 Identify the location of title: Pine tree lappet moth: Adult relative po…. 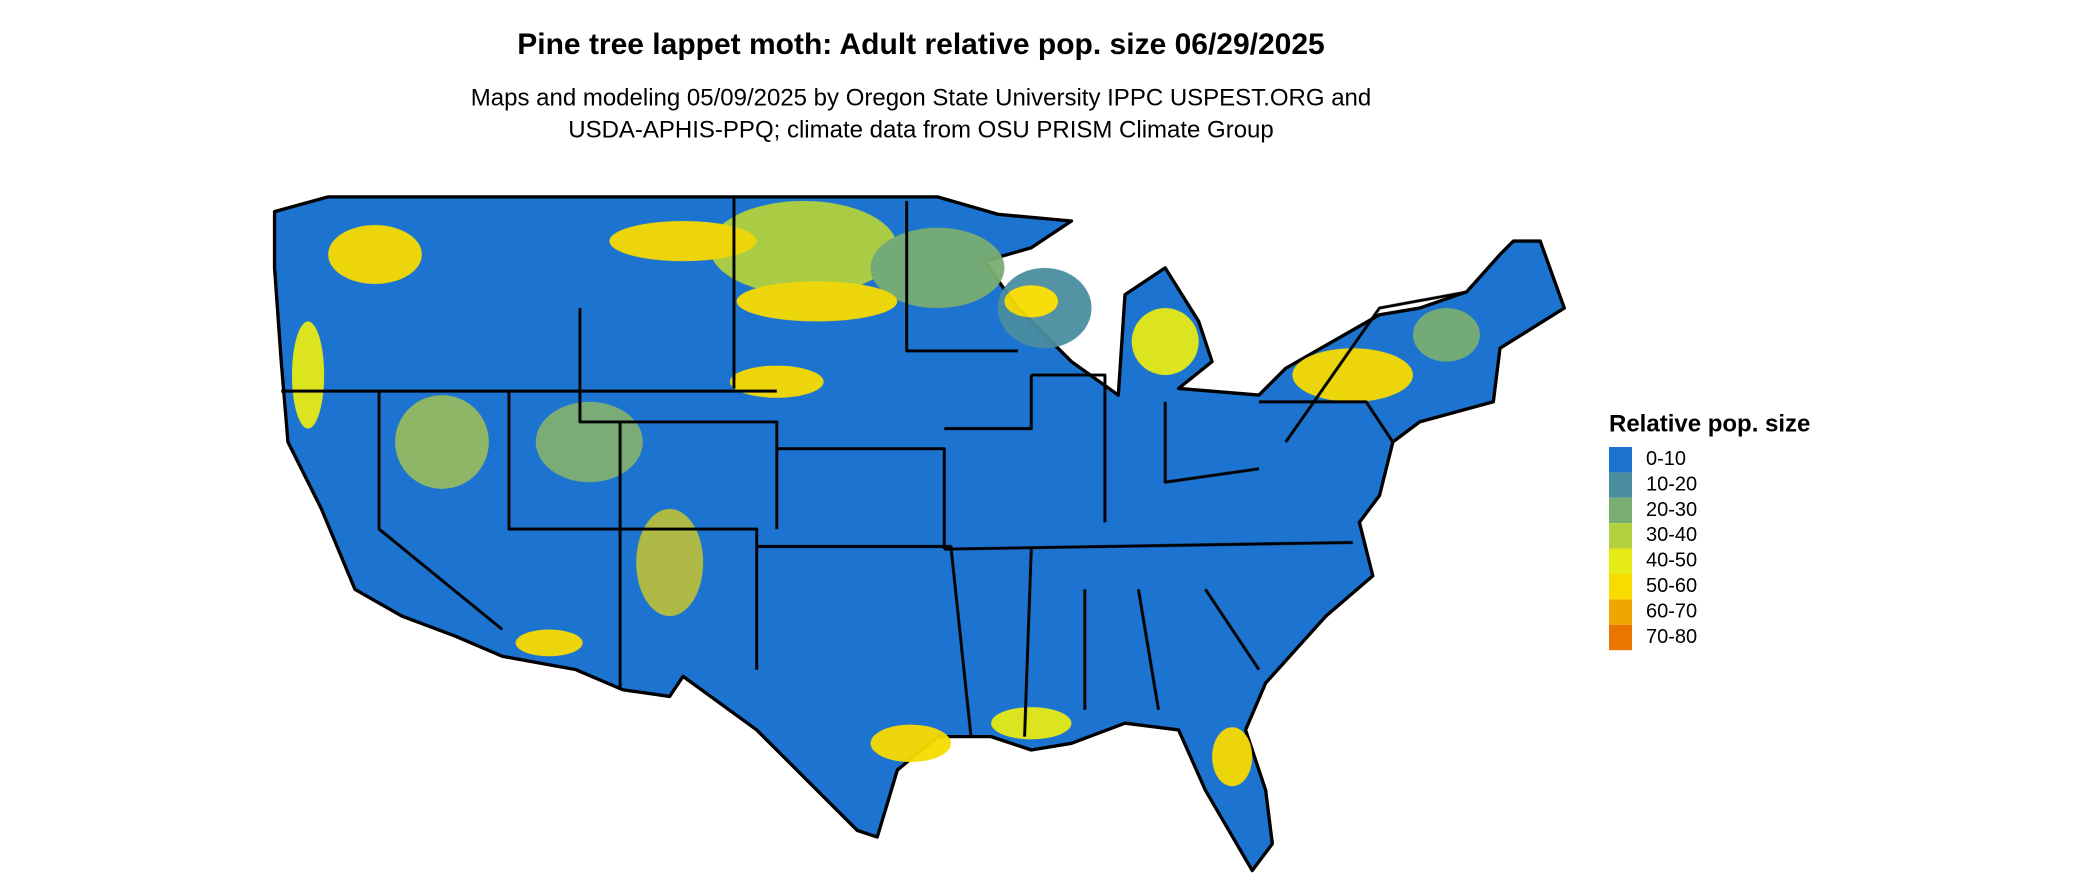
(920, 44).